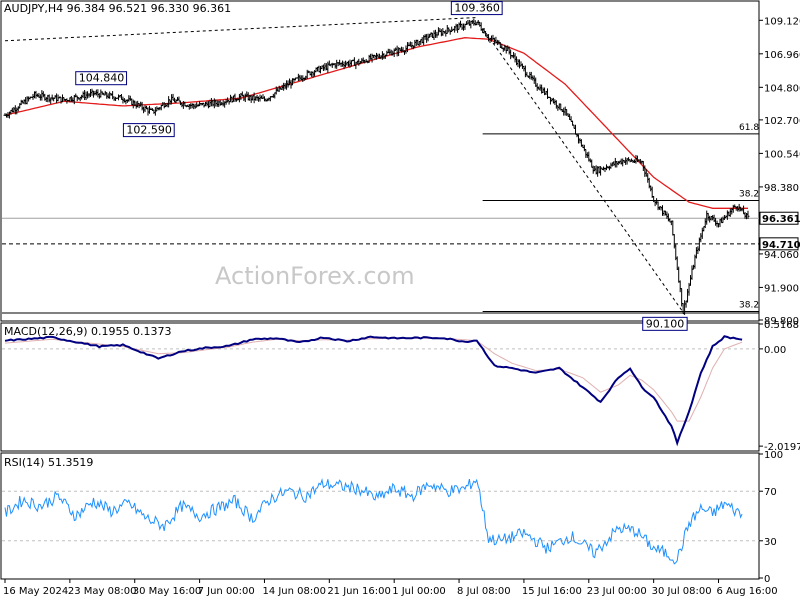  Describe the element at coordinates (782, 21) in the screenshot. I see `y-tick-label: 109.120` at that location.